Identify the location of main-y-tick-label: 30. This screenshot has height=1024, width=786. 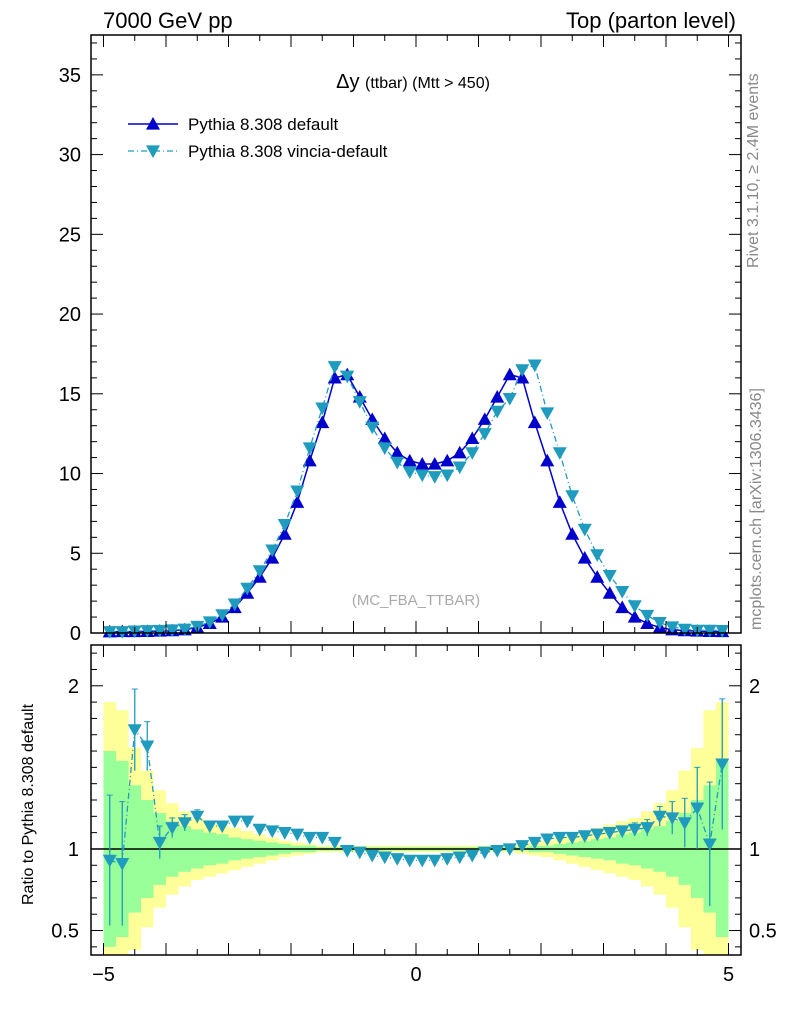
(70, 156).